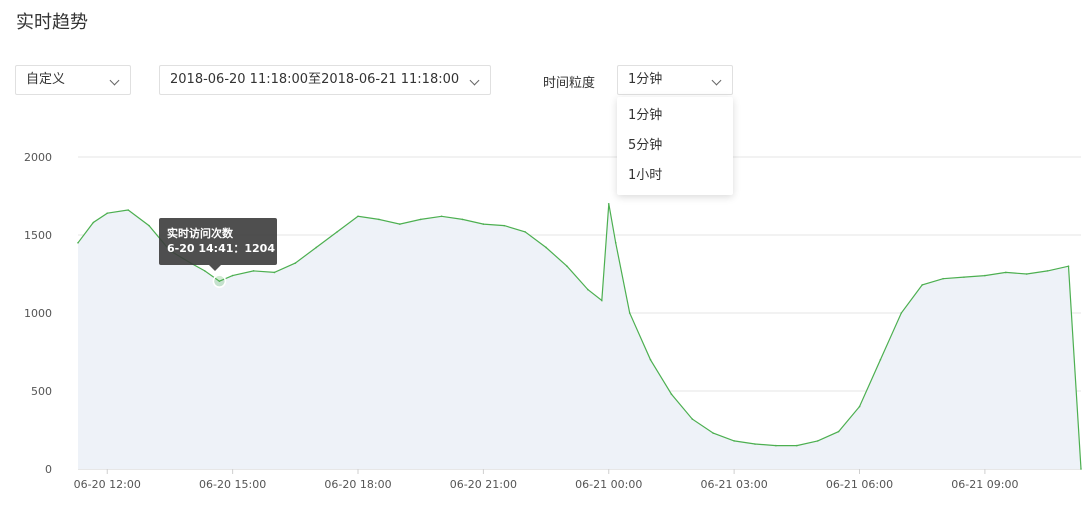 This screenshot has width=1090, height=510. What do you see at coordinates (645, 115) in the screenshot?
I see `granularity-option-1min: 1分钟` at bounding box center [645, 115].